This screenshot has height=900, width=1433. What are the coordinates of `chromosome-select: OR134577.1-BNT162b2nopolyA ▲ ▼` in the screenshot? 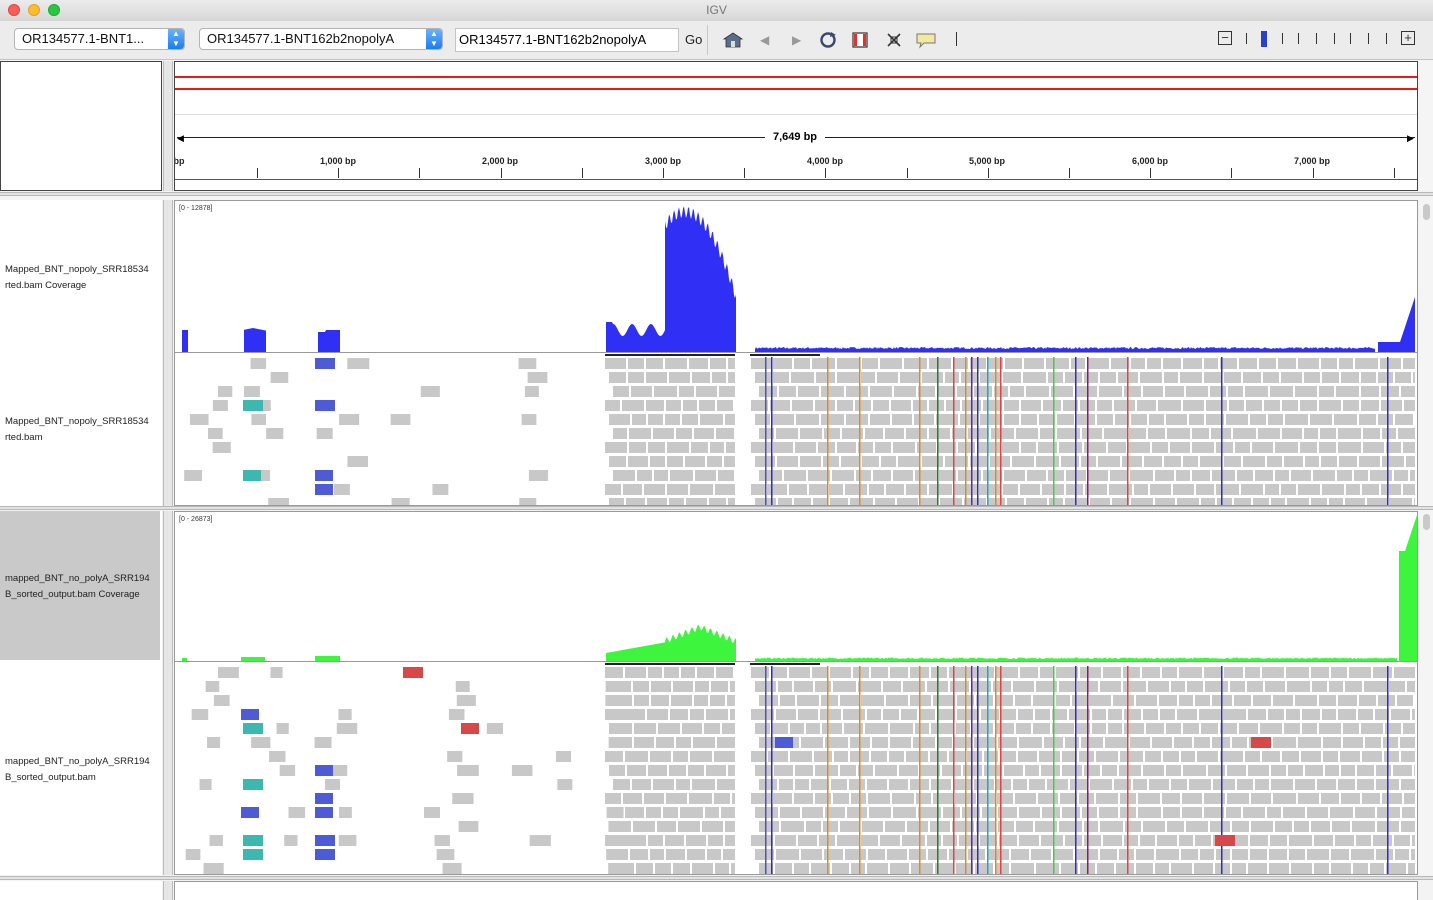 It's located at (321, 39).